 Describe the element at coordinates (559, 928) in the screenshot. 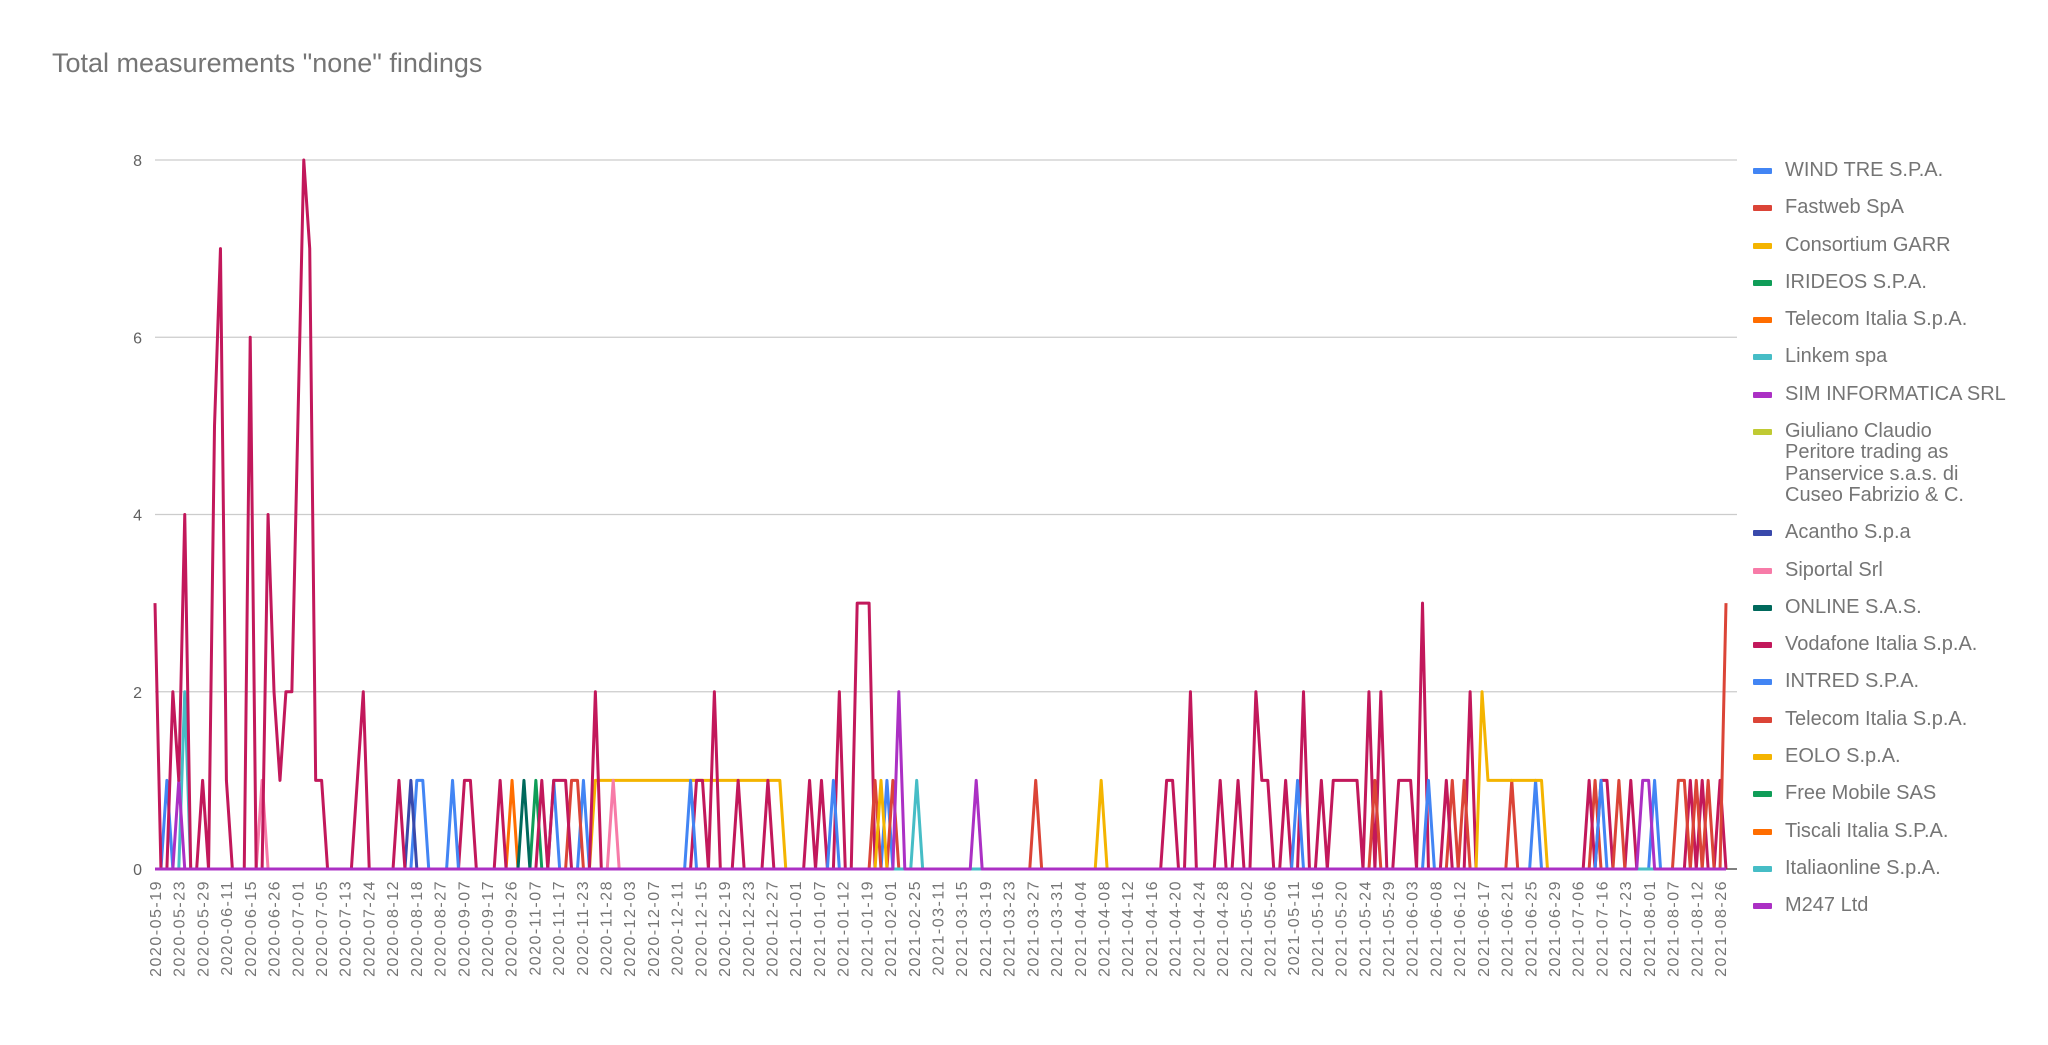

I see `x-tick-label: 2020-11-17` at that location.